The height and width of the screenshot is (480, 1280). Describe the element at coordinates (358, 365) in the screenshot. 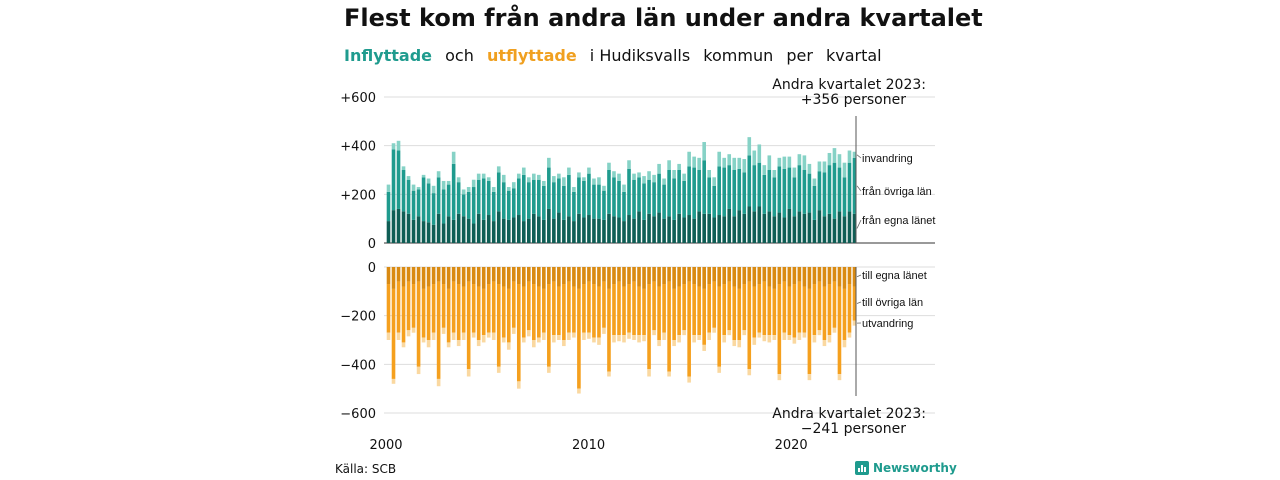

I see `y-tick-label-lower: −400` at that location.